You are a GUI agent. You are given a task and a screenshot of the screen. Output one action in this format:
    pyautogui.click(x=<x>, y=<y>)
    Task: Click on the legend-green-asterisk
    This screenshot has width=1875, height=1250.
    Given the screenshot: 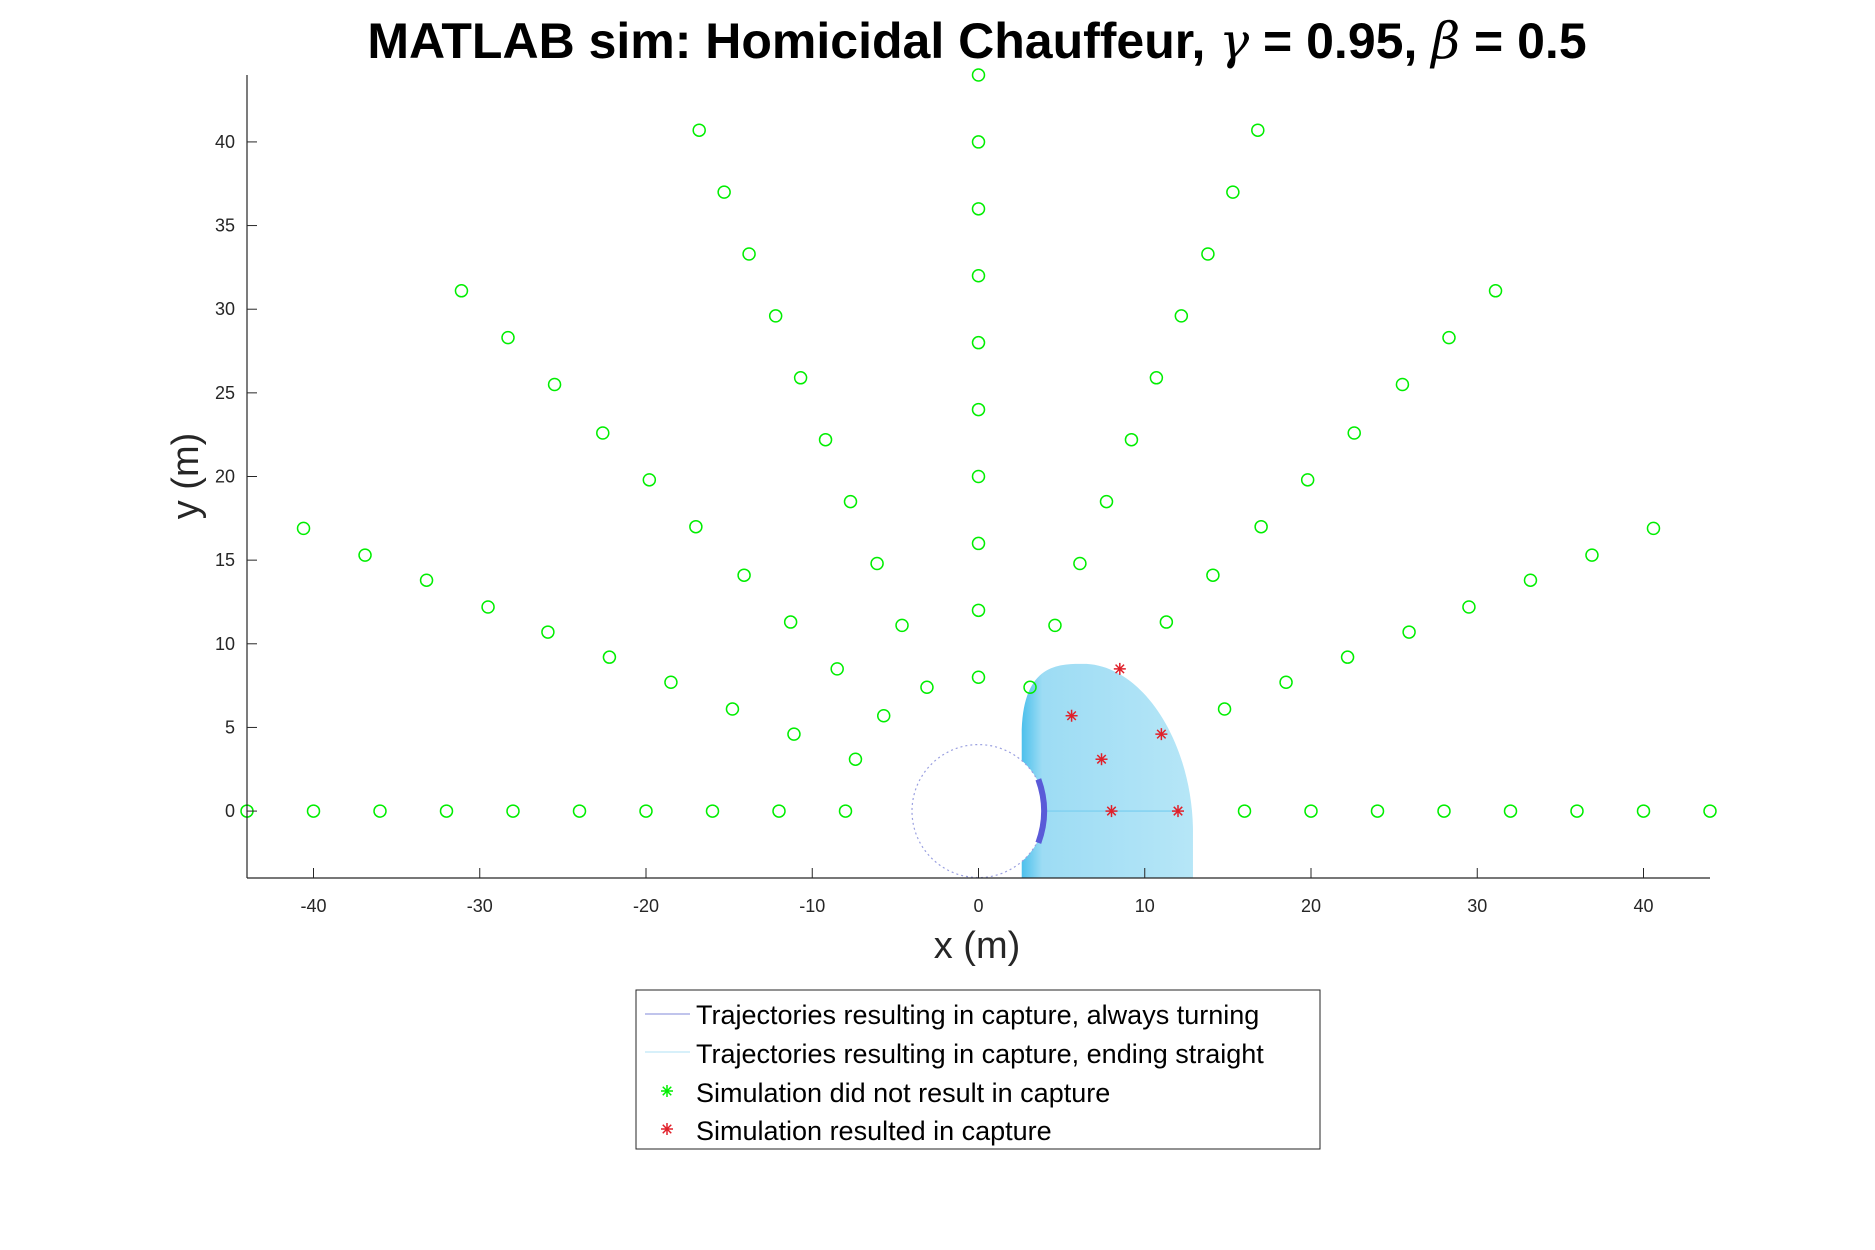 What is the action you would take?
    pyautogui.click(x=667, y=1091)
    